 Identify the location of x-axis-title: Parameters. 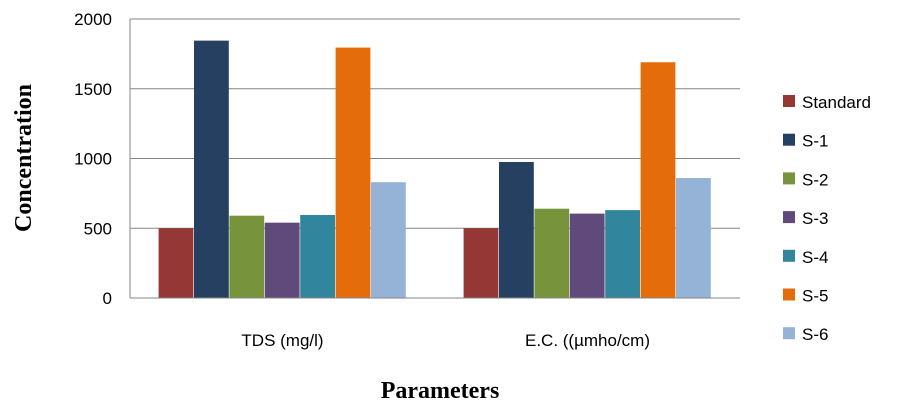
(440, 391).